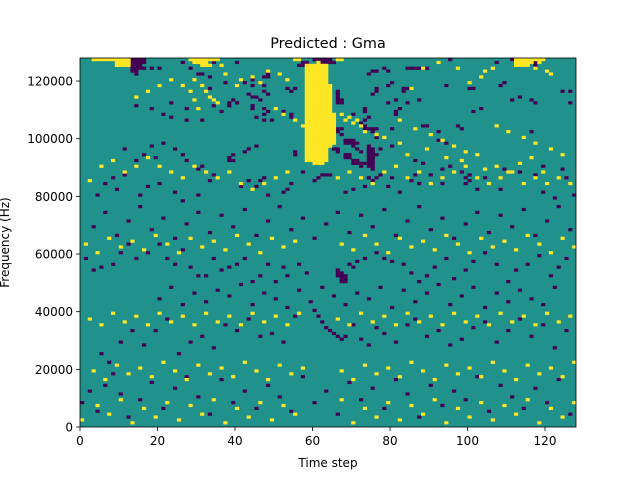 The height and width of the screenshot is (480, 640). Describe the element at coordinates (69, 428) in the screenshot. I see `y-tick-label: 0` at that location.